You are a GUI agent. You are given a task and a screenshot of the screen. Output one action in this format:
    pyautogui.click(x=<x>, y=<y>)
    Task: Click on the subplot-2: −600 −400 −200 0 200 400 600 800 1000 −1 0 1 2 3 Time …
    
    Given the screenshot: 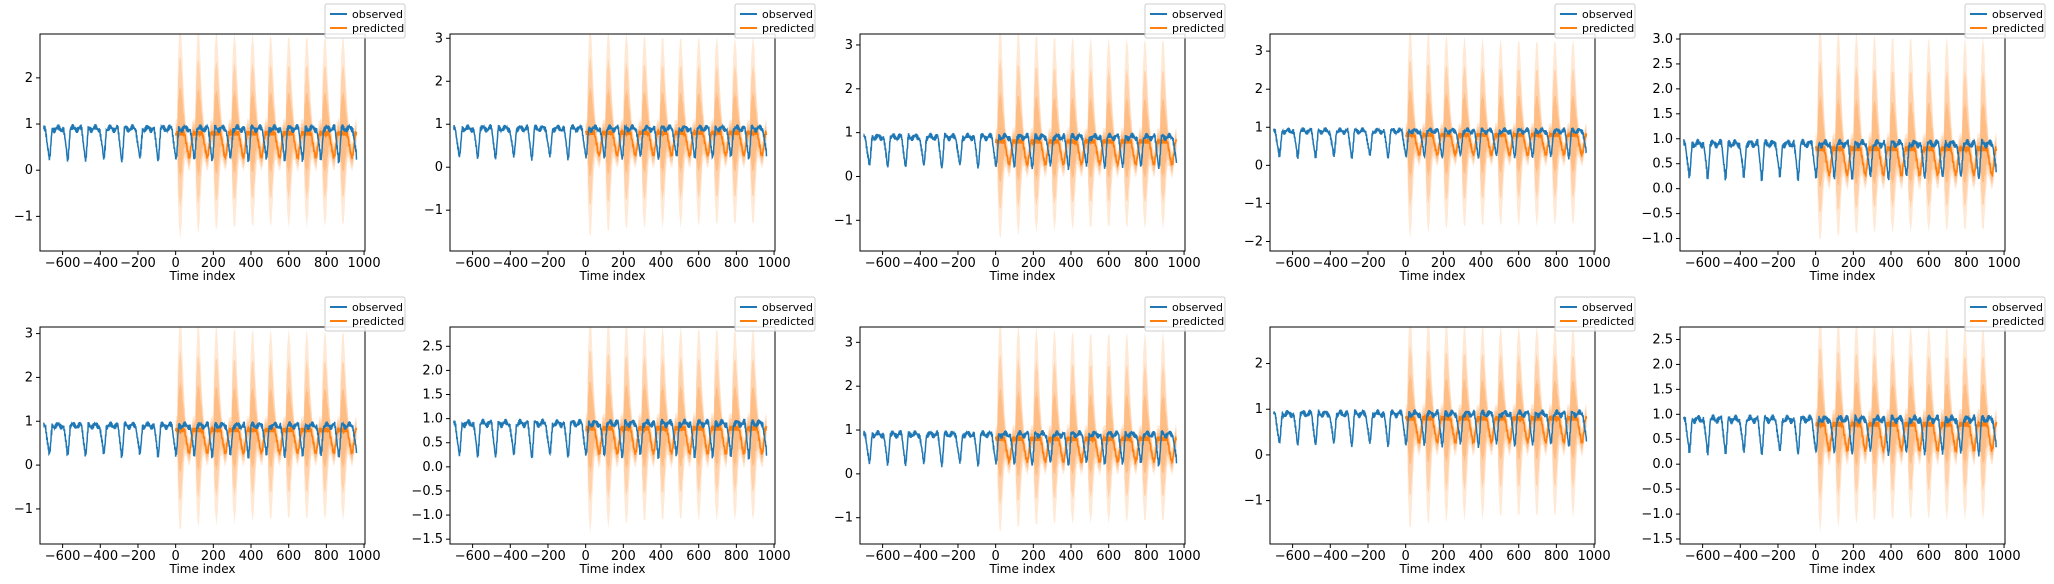 What is the action you would take?
    pyautogui.click(x=620, y=143)
    